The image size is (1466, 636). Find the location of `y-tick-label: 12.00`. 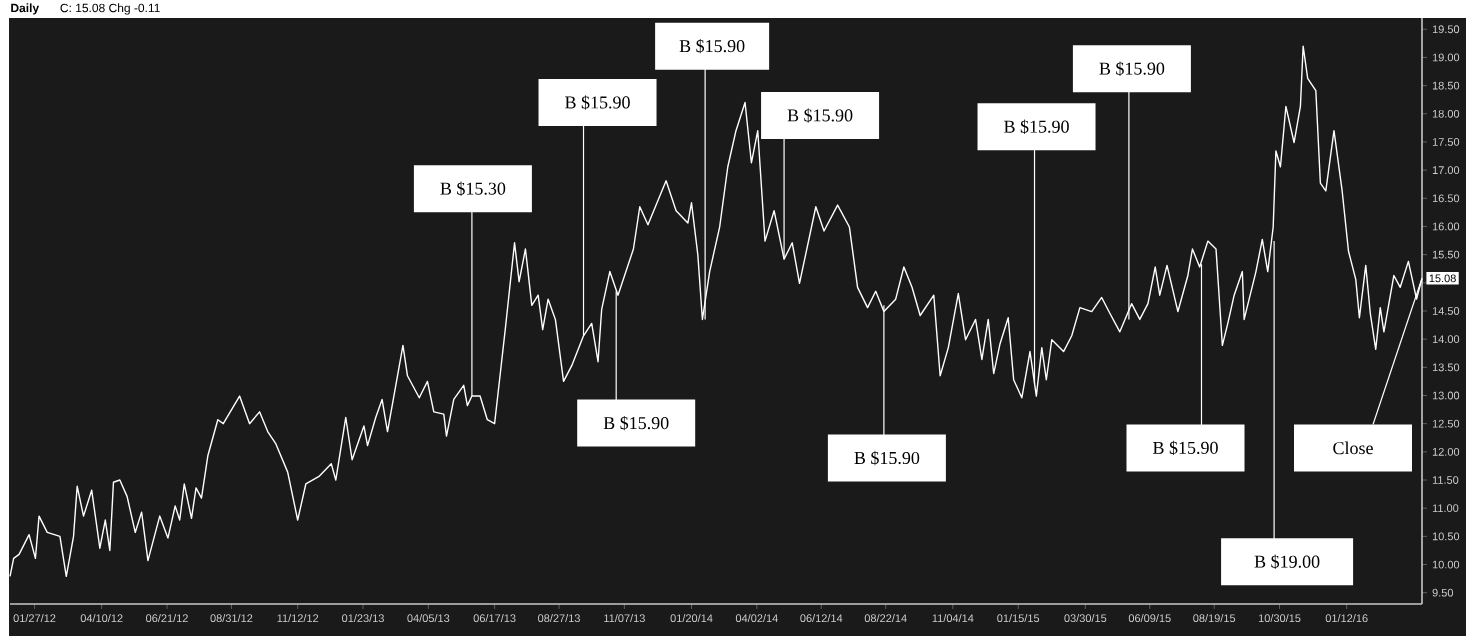

y-tick-label: 12.00 is located at coordinates (1446, 451).